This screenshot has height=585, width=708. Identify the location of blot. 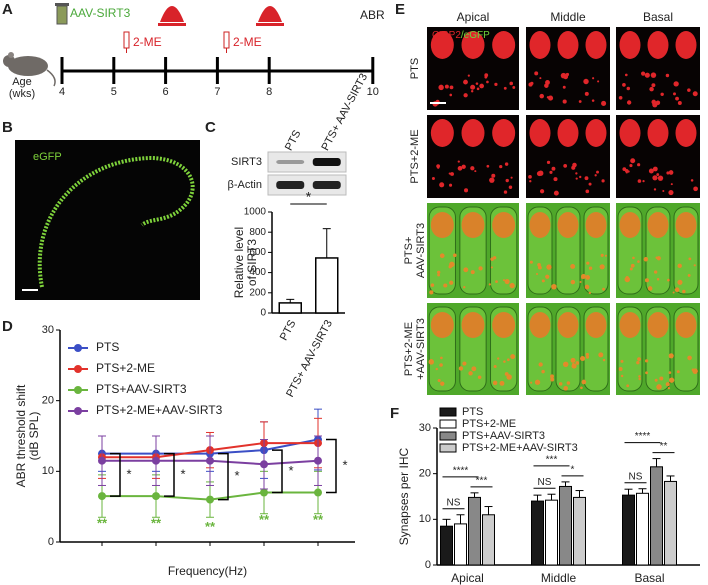
(307, 162).